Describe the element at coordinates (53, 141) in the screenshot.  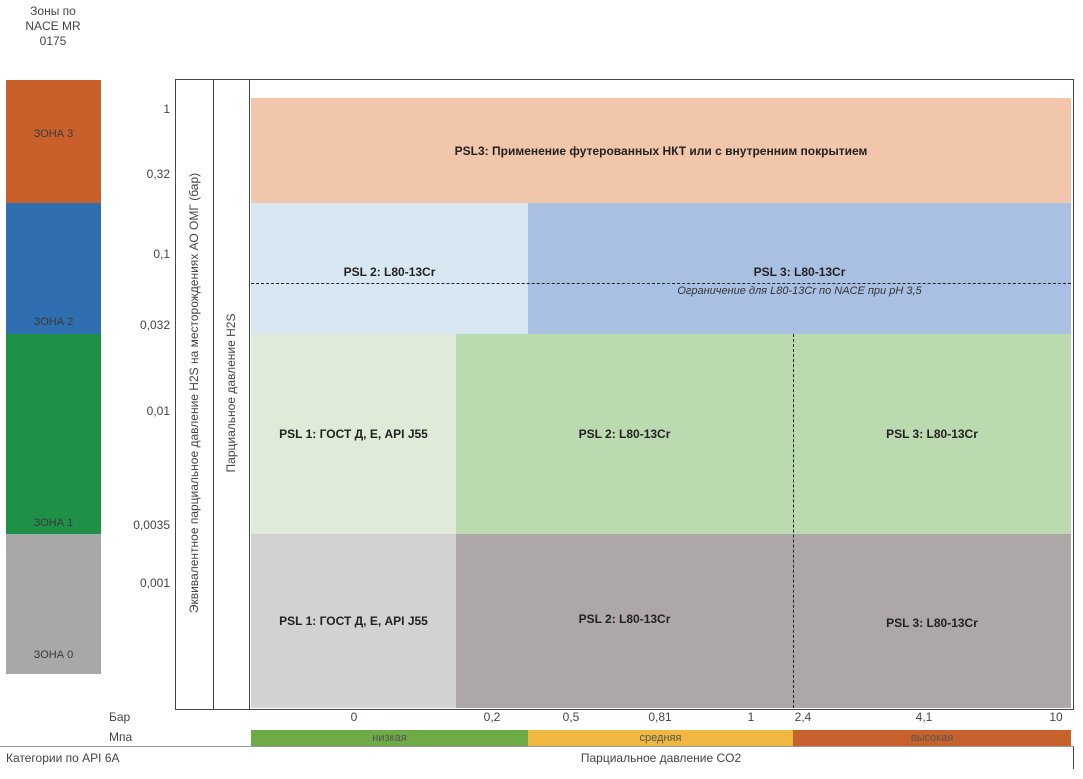
I see `zone-3: ЗОНА 3` at that location.